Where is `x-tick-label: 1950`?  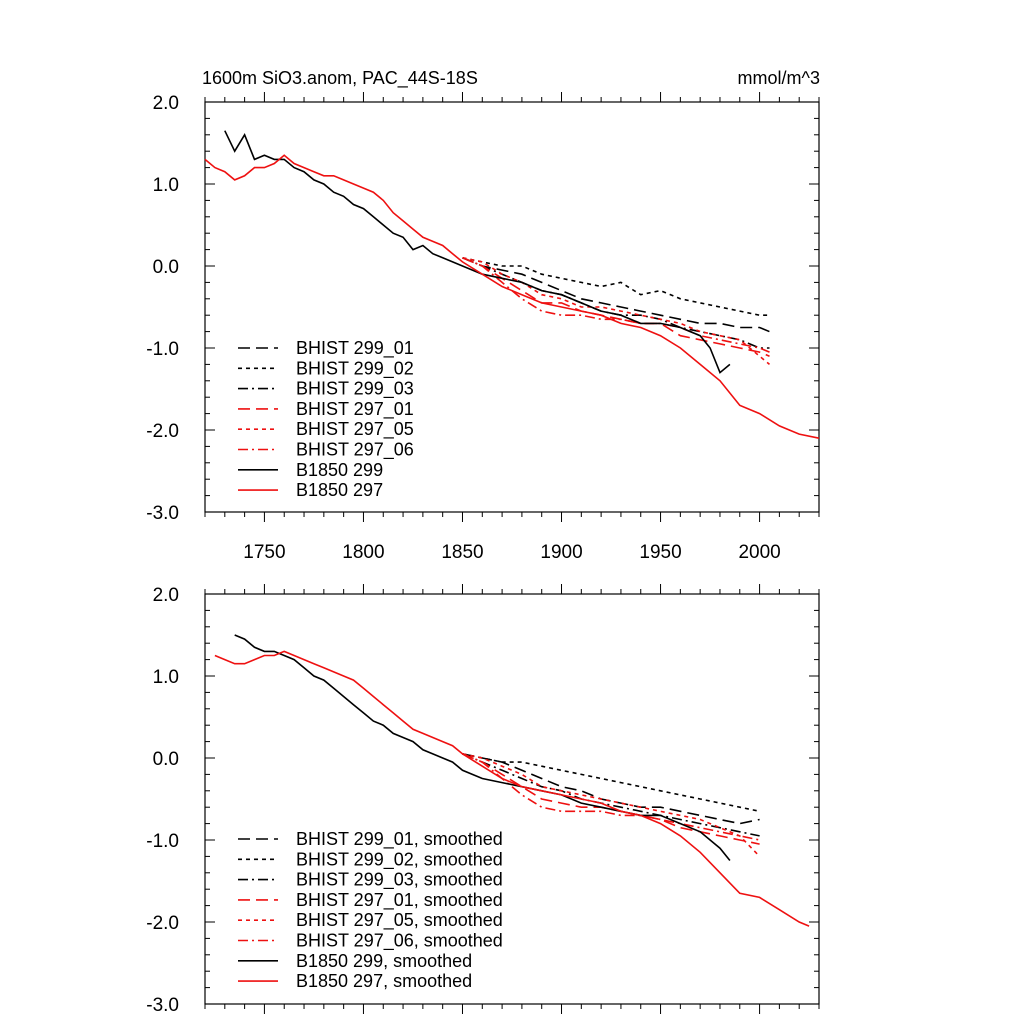 x-tick-label: 1950 is located at coordinates (660, 552).